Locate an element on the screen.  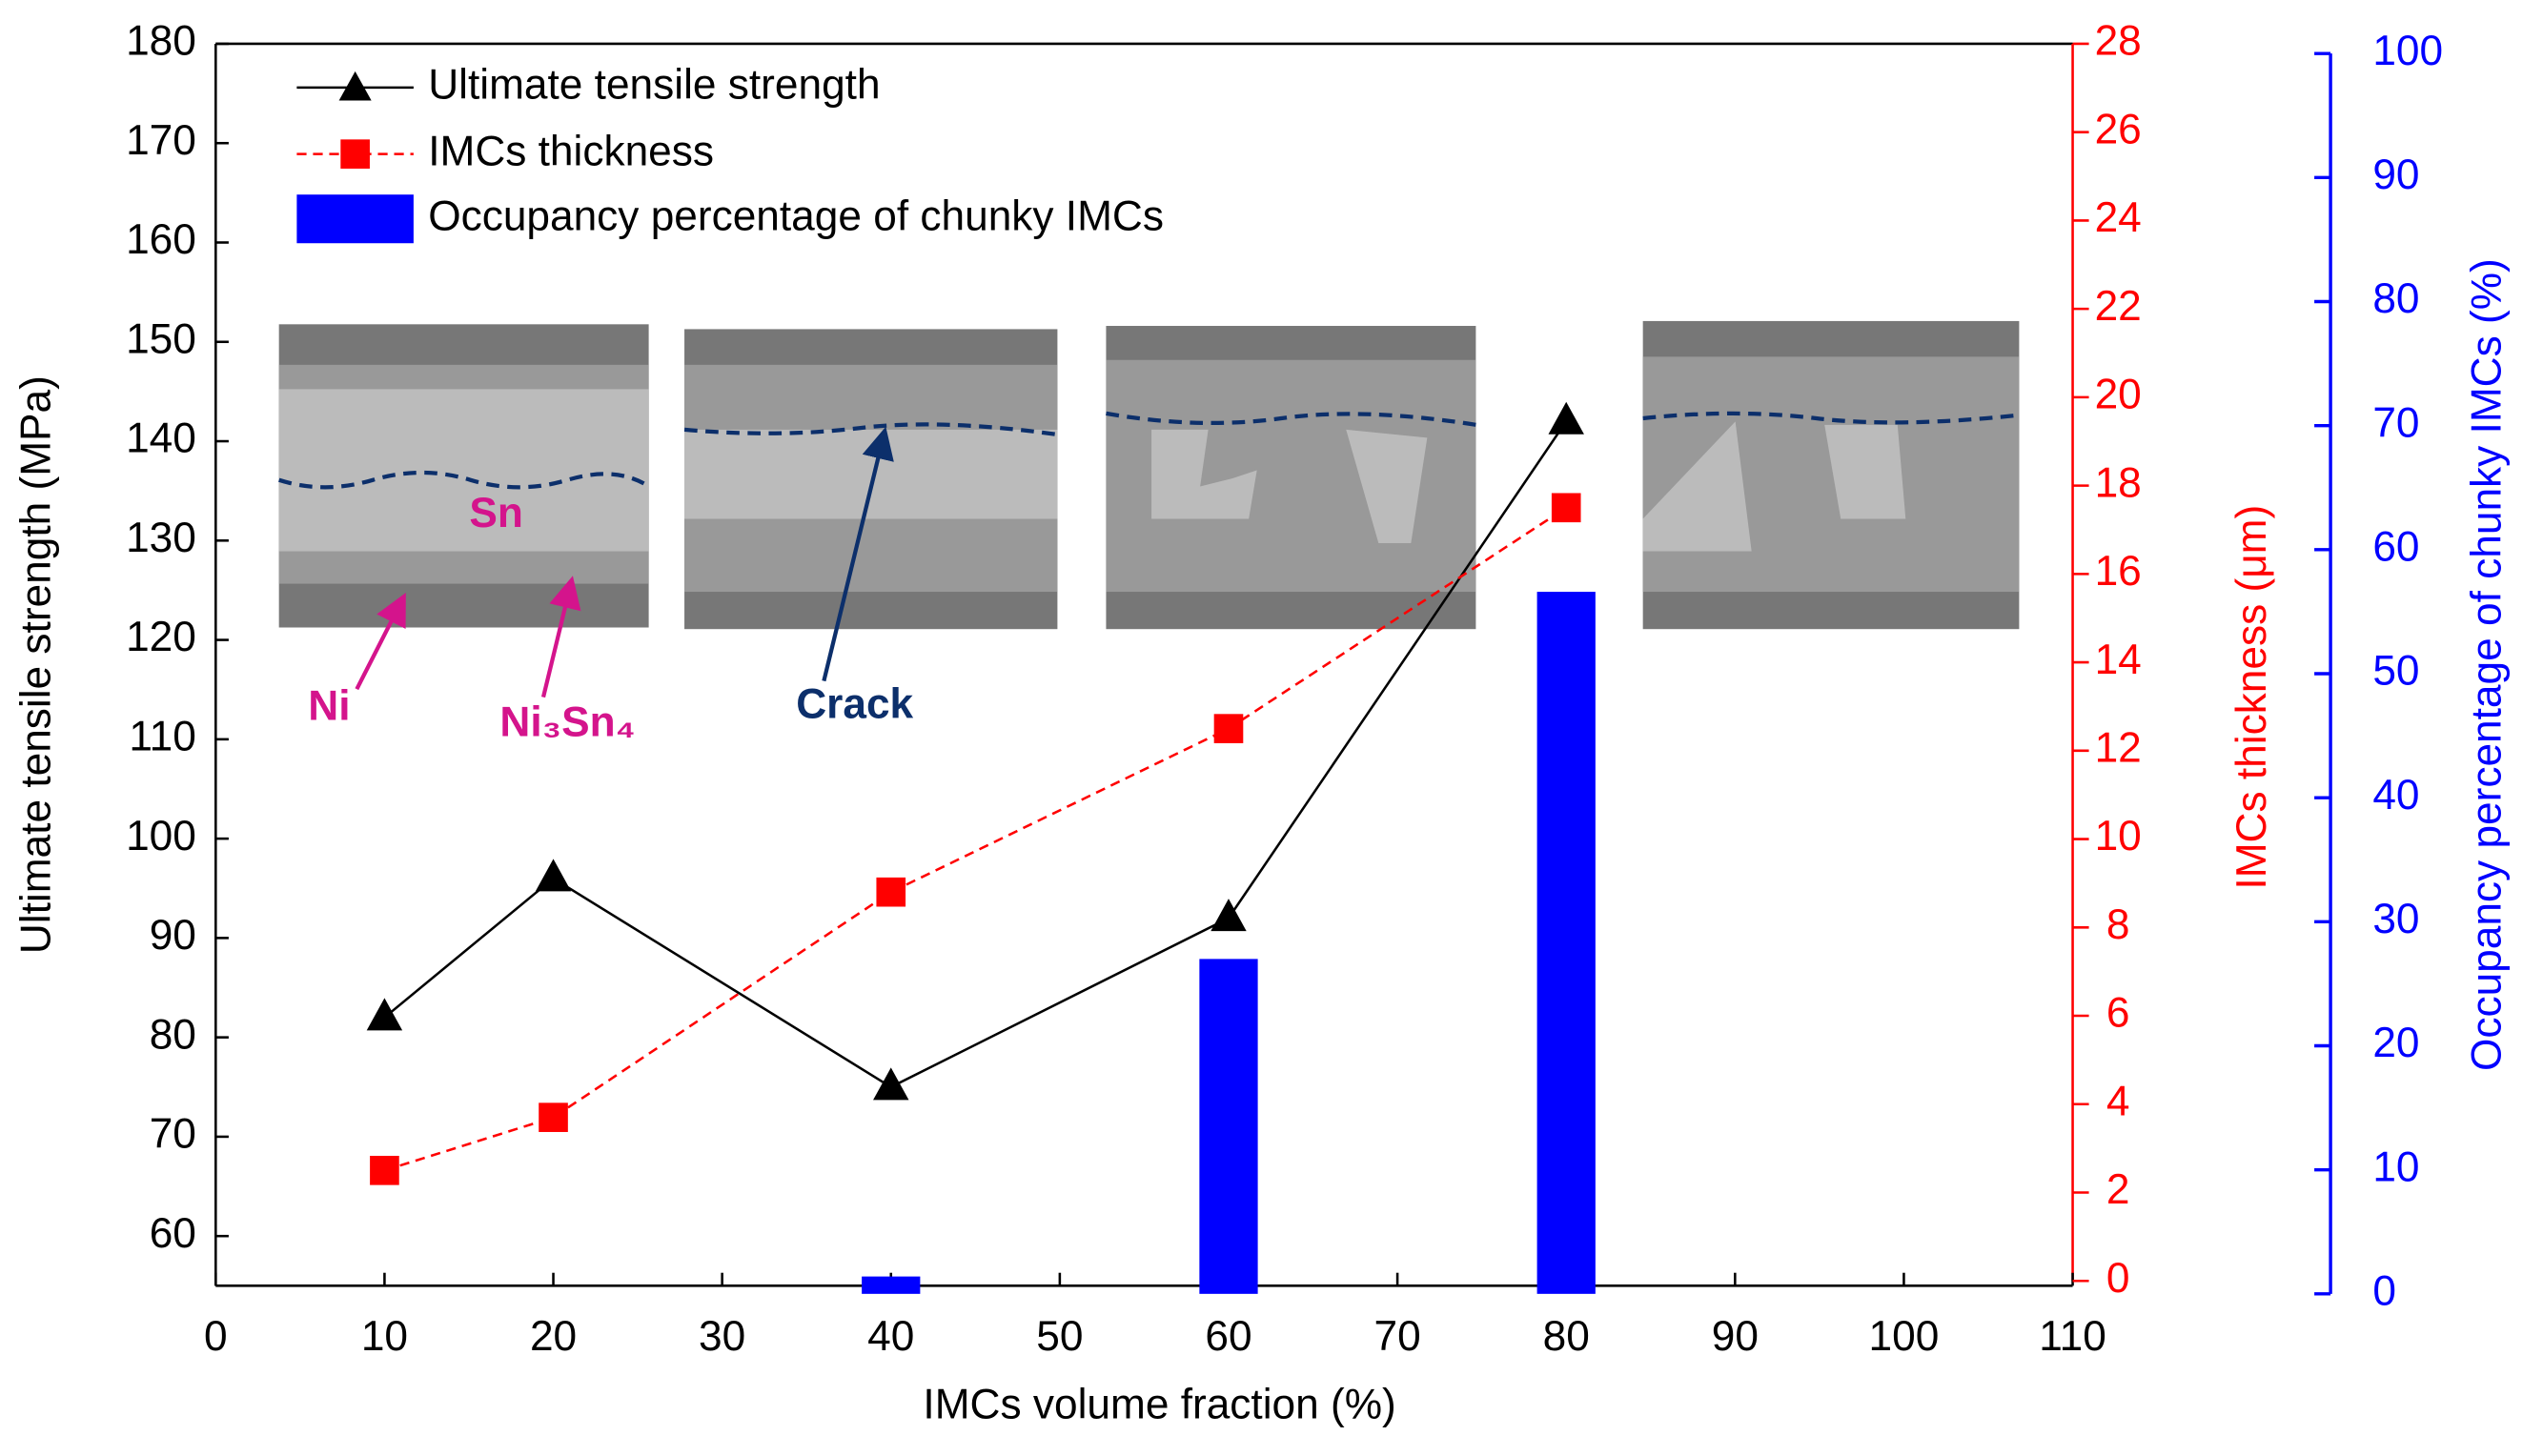
y2-tick-label: 22 is located at coordinates (2119, 306).